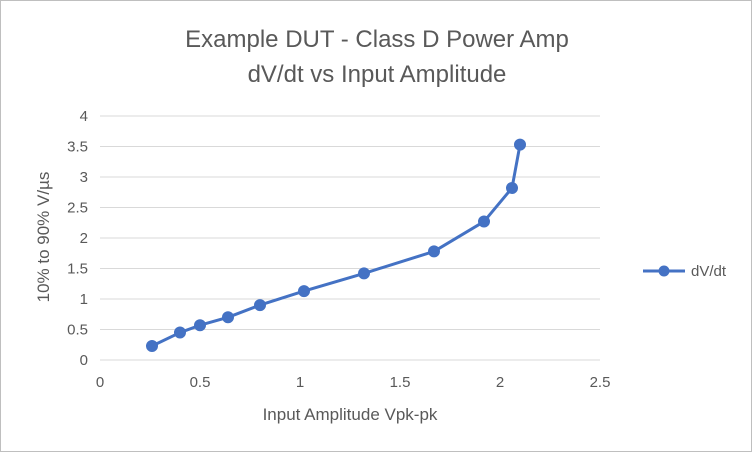  I want to click on y-tick-label: 3.5, so click(77, 147).